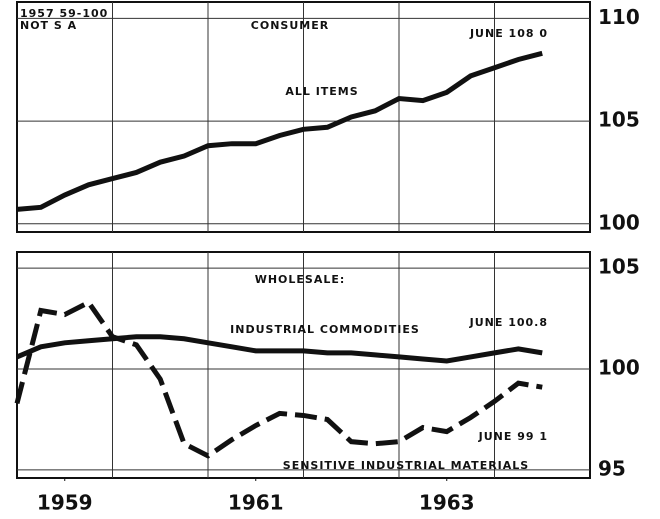 This screenshot has width=660, height=519. Describe the element at coordinates (513, 436) in the screenshot. I see `annotation: JUNE 99 1` at that location.